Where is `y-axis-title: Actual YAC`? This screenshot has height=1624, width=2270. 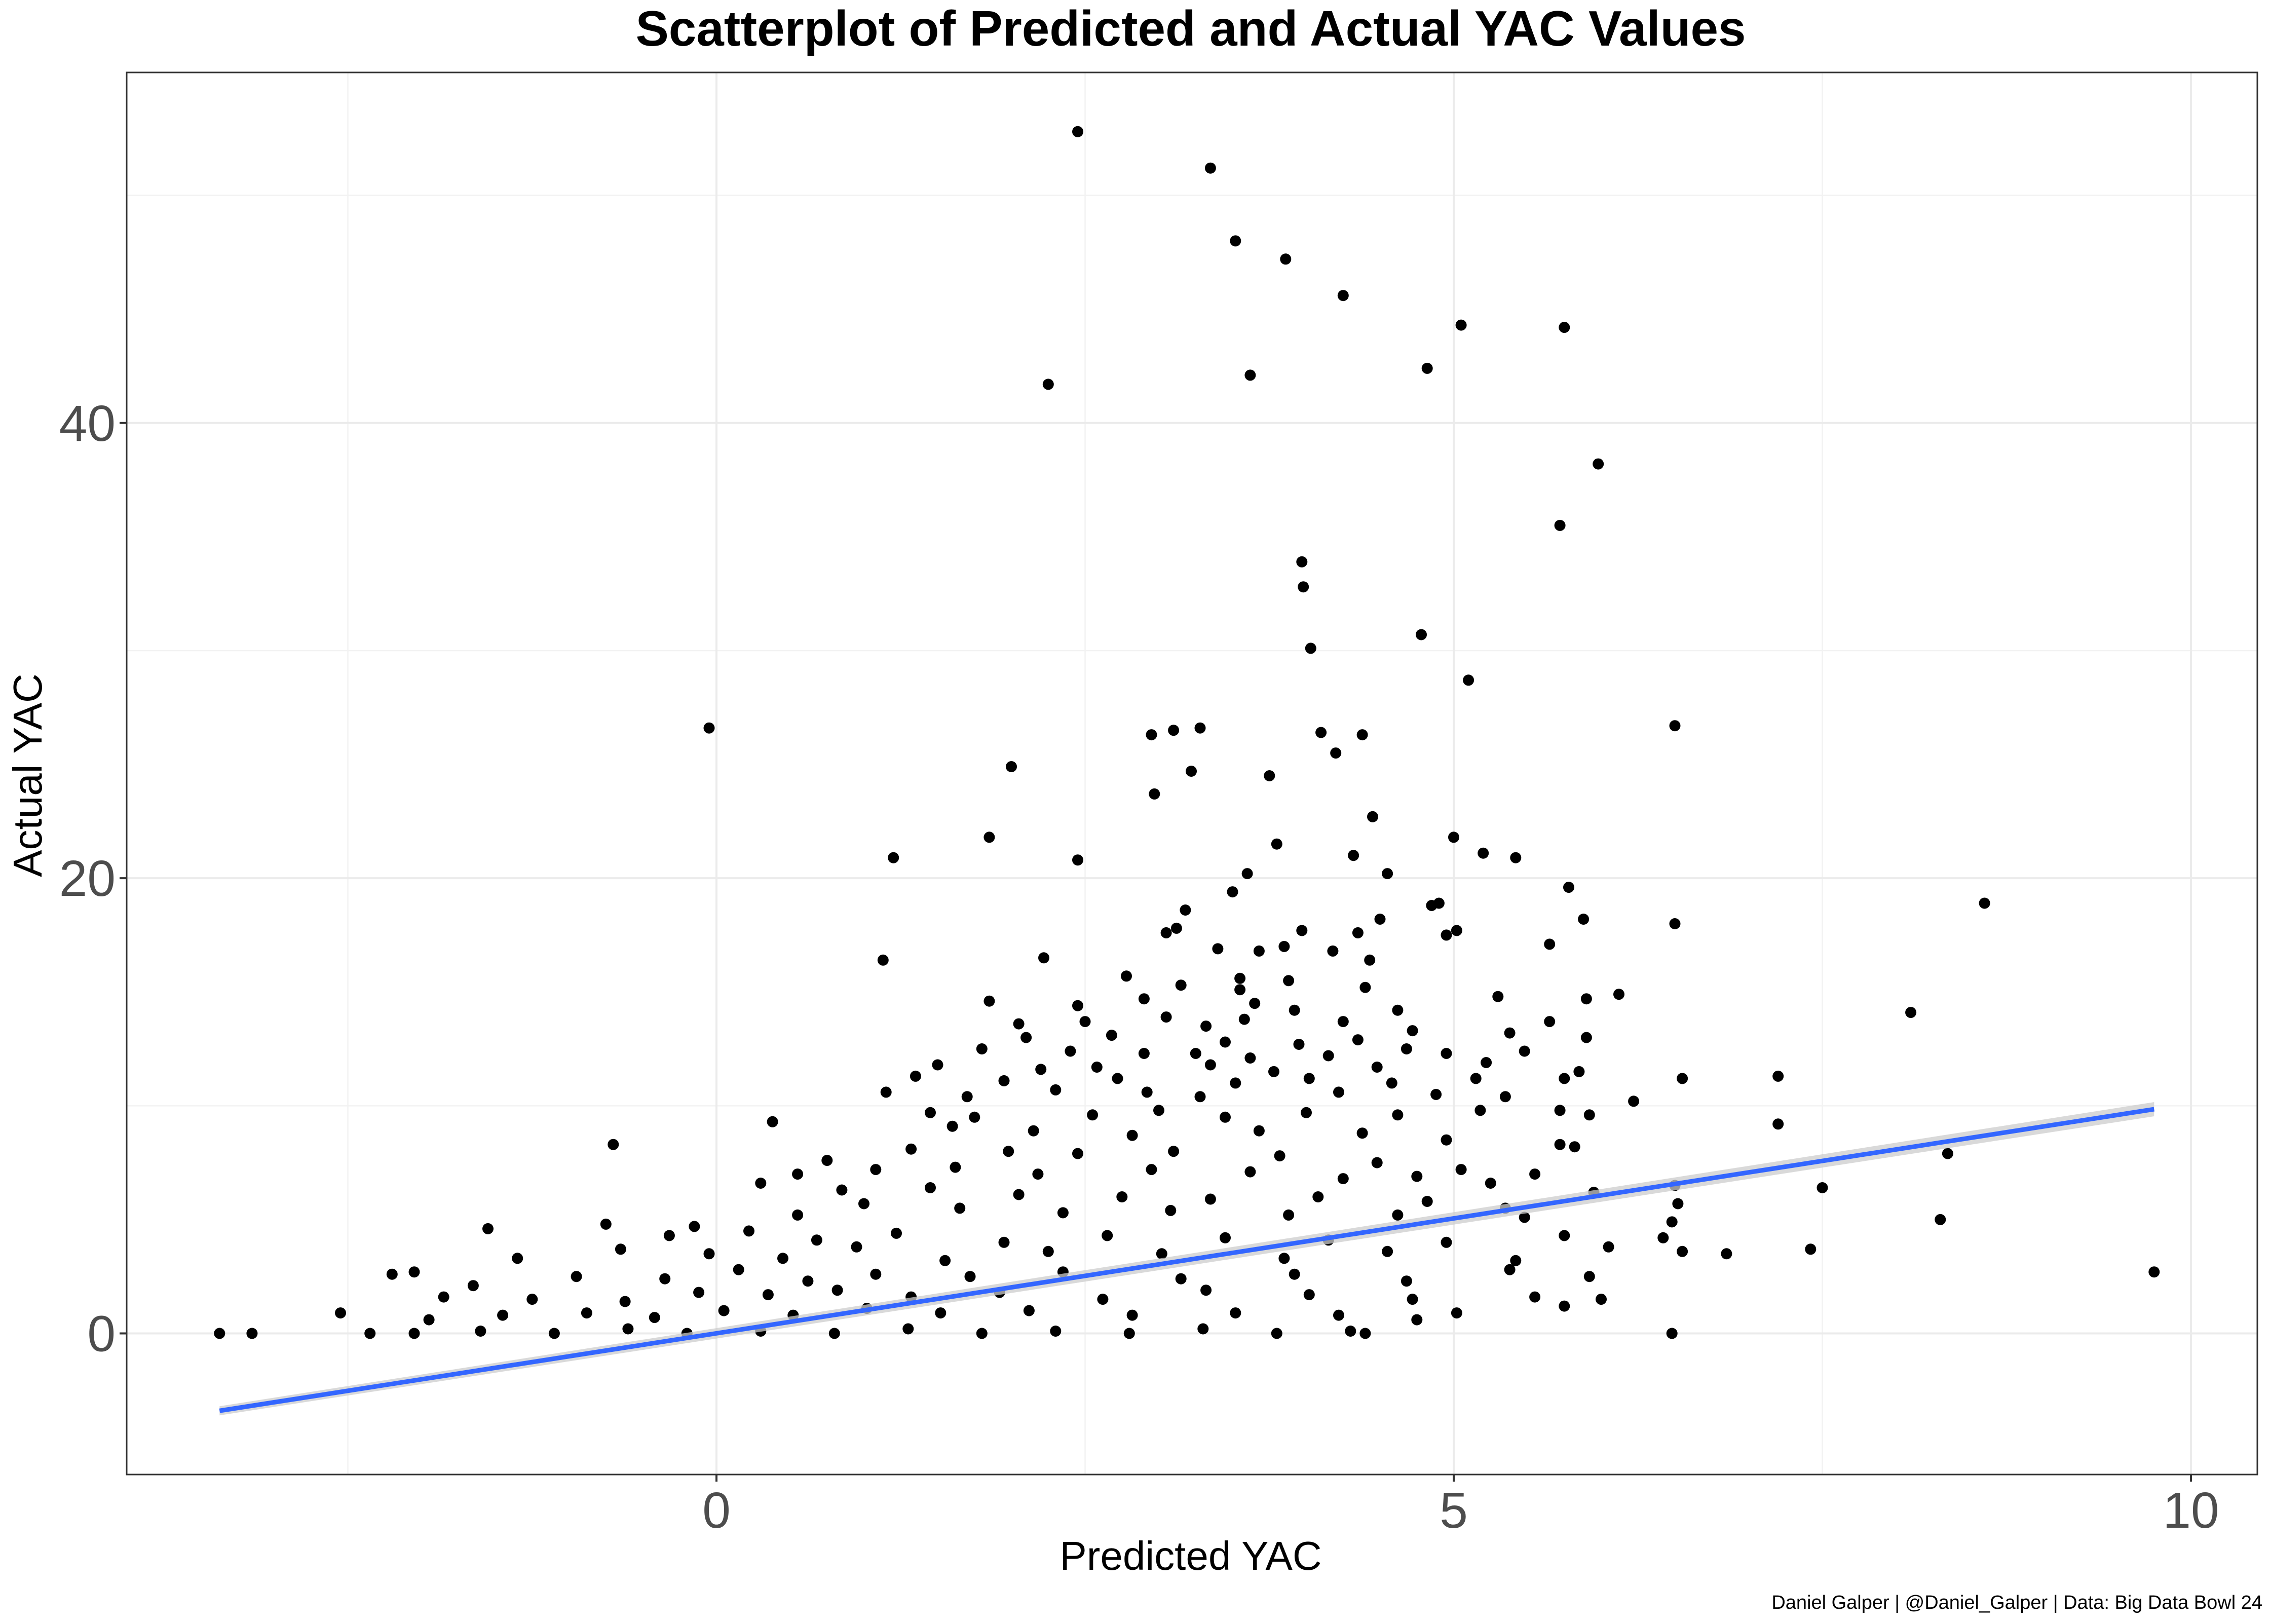
y-axis-title: Actual YAC is located at coordinates (28, 775).